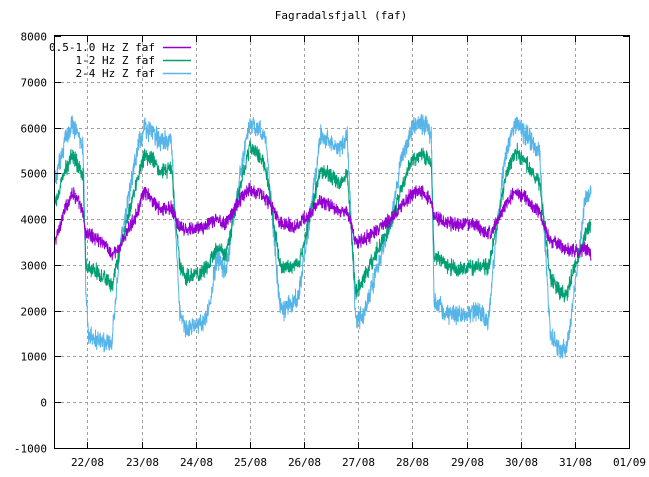 The image size is (649, 477). Describe the element at coordinates (34, 174) in the screenshot. I see `y-tick-label: 5000` at that location.